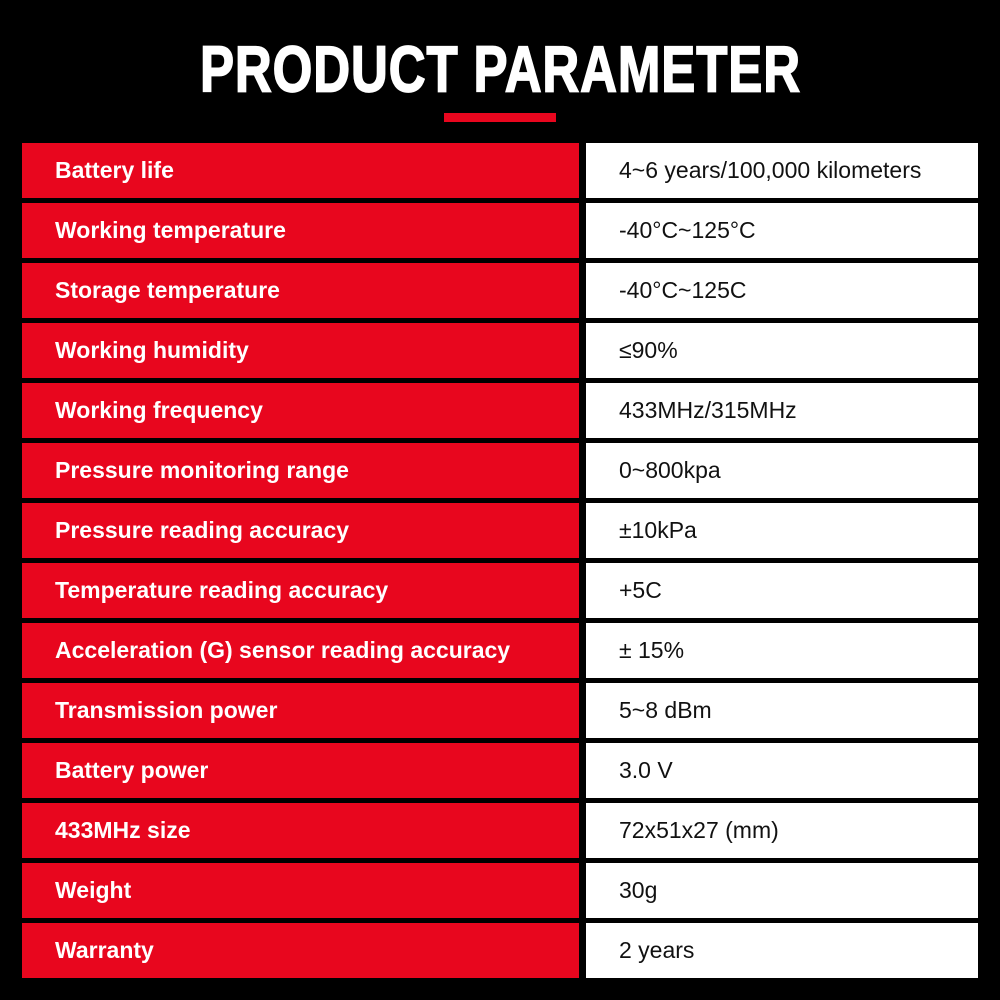  I want to click on table-row: Working temperature -40°C~125°C, so click(500, 230).